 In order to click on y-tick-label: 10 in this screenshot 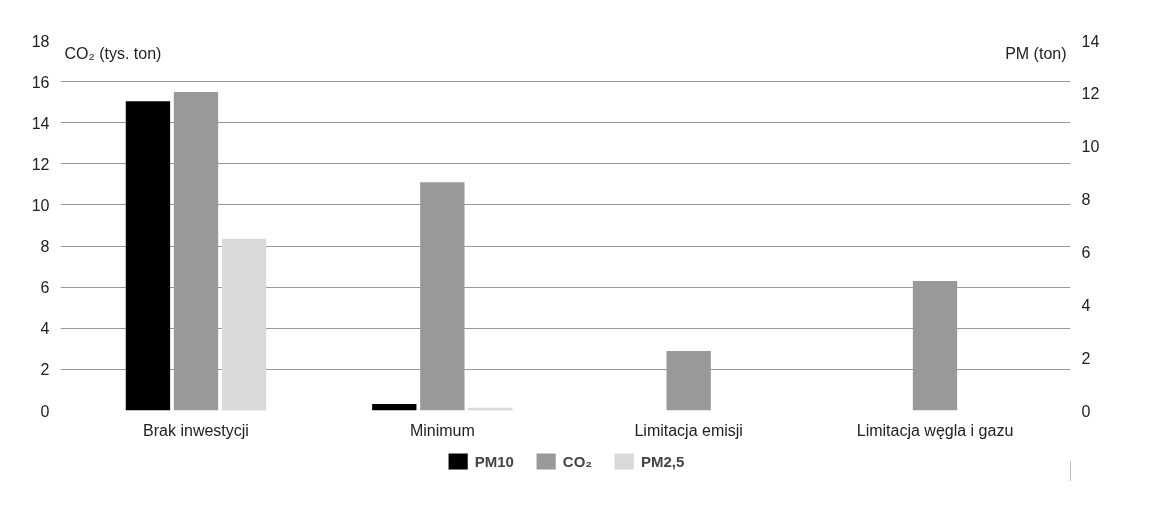, I will do `click(40, 205)`.